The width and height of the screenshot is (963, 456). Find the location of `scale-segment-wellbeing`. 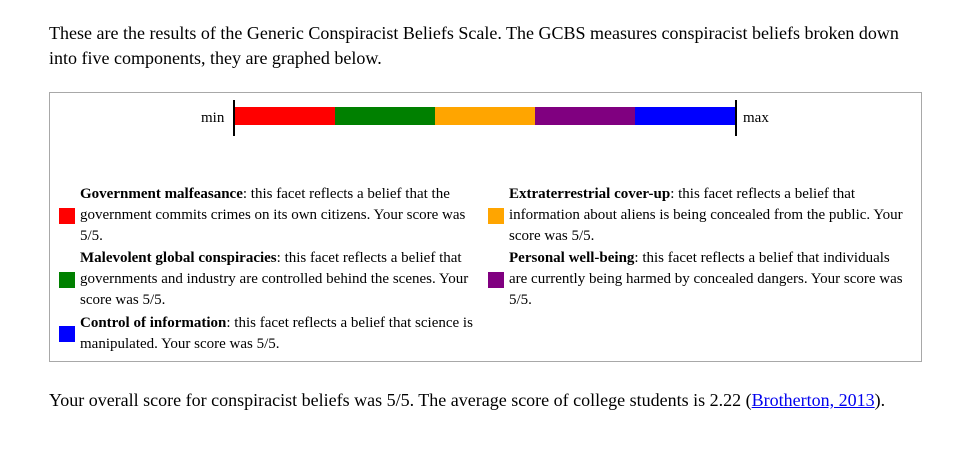

scale-segment-wellbeing is located at coordinates (585, 116).